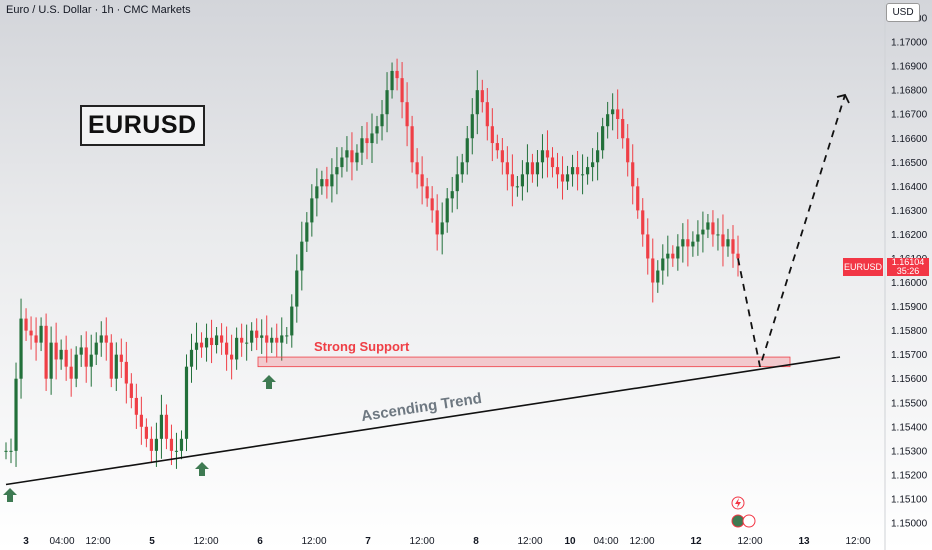 Image resolution: width=932 pixels, height=550 pixels. Describe the element at coordinates (476, 541) in the screenshot. I see `x-tick-label: 8` at that location.